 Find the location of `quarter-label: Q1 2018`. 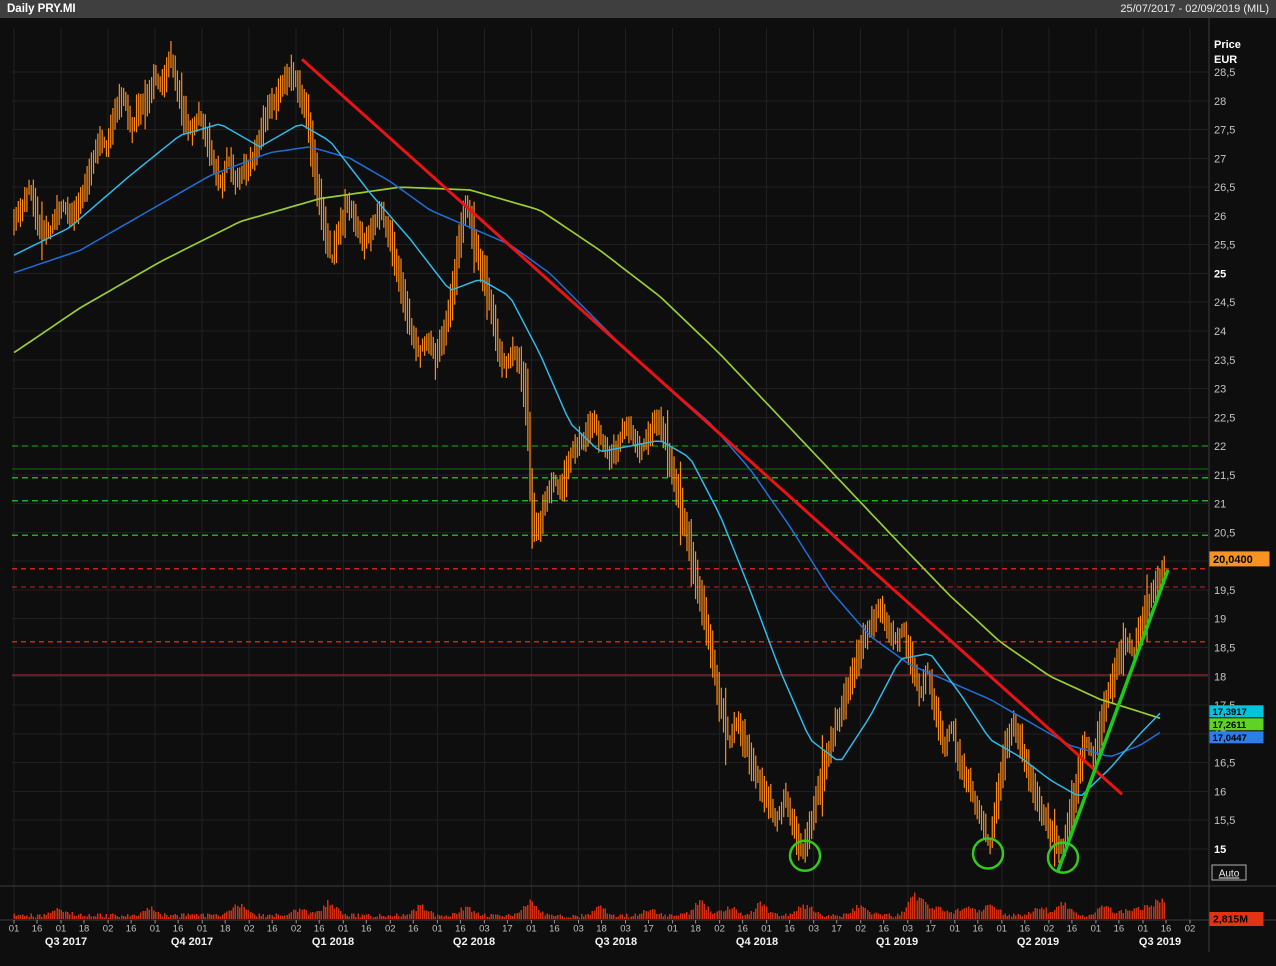

quarter-label: Q1 2018 is located at coordinates (333, 942).